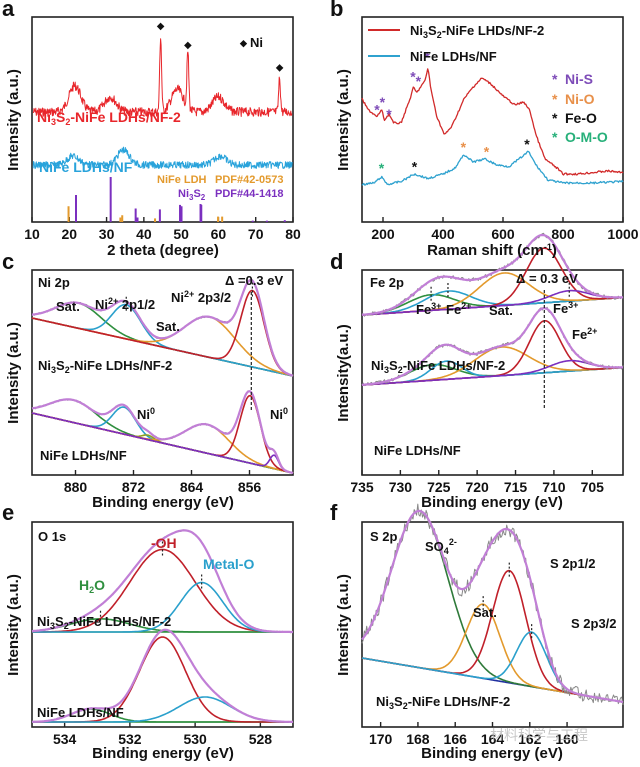 This screenshot has height=767, width=640. I want to click on d-sample-label-ni3s2: Ni3S2-NiFe LDHs/NF-2, so click(438, 366).